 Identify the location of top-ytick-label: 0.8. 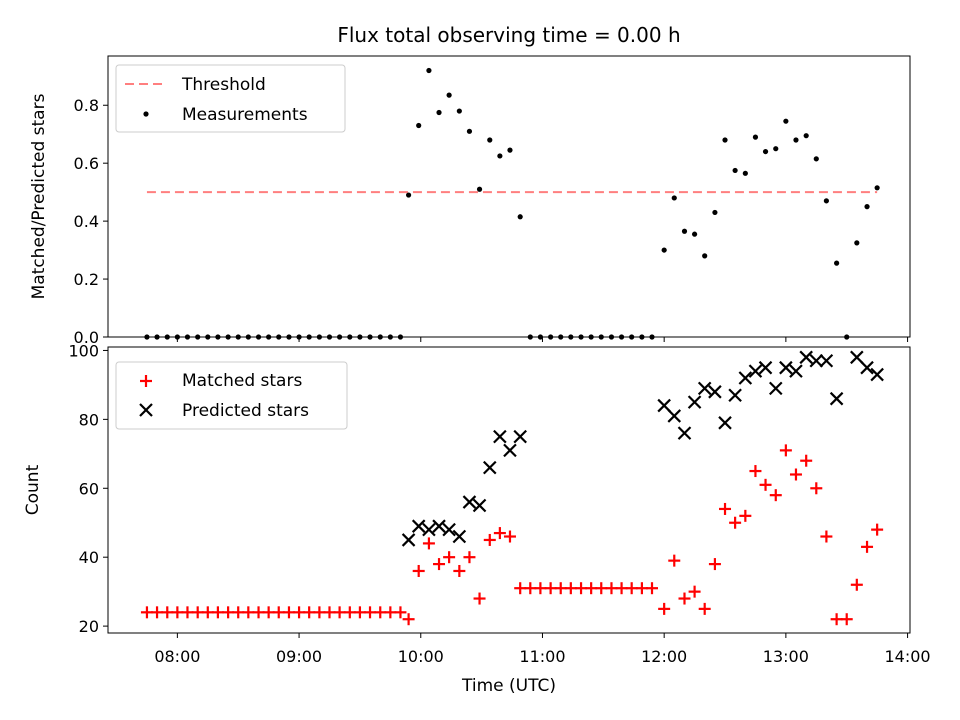
(86, 105).